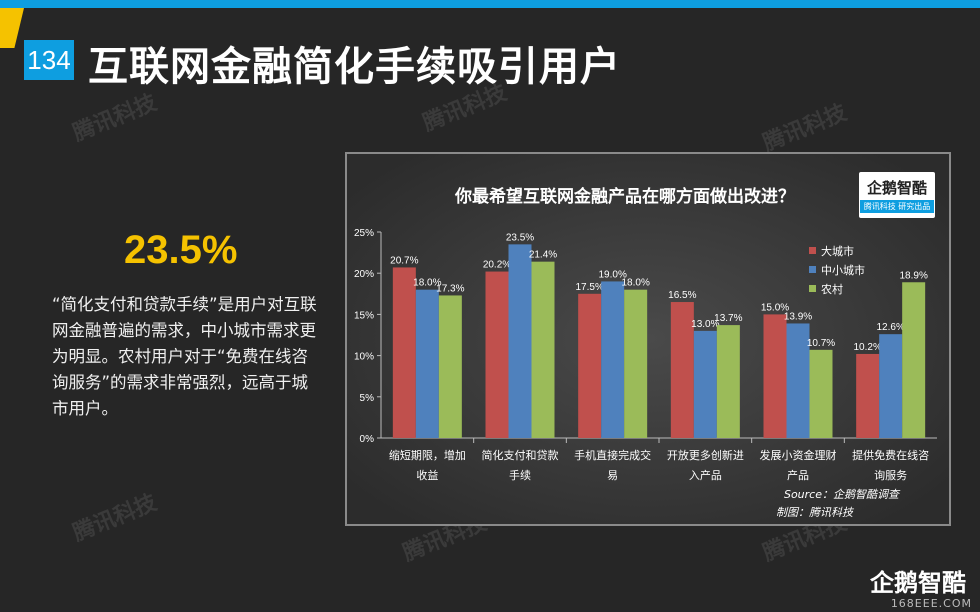 This screenshot has height=612, width=980. Describe the element at coordinates (490, 4) in the screenshot. I see `top-accent-bar` at that location.